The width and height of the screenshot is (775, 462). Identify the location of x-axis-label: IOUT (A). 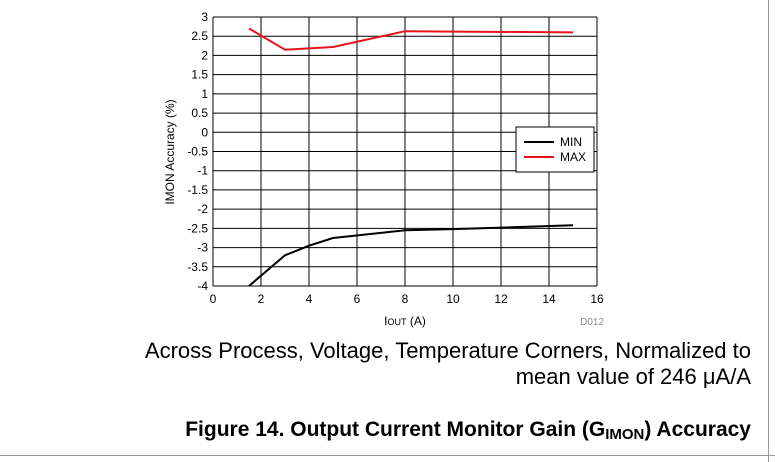
(405, 321).